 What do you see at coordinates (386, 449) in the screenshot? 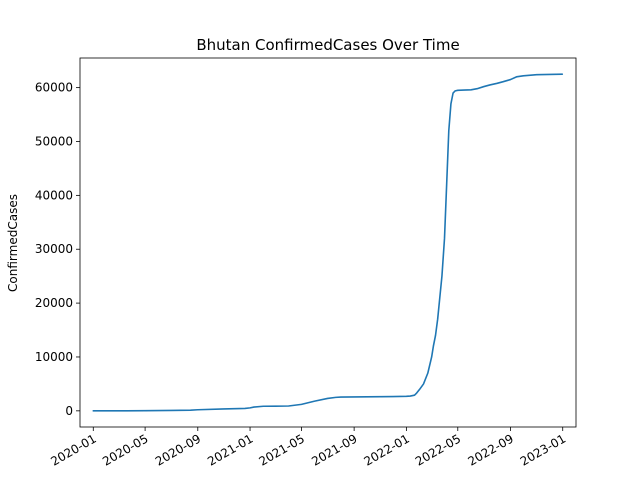
I see `x-tick-label: 2022-01` at bounding box center [386, 449].